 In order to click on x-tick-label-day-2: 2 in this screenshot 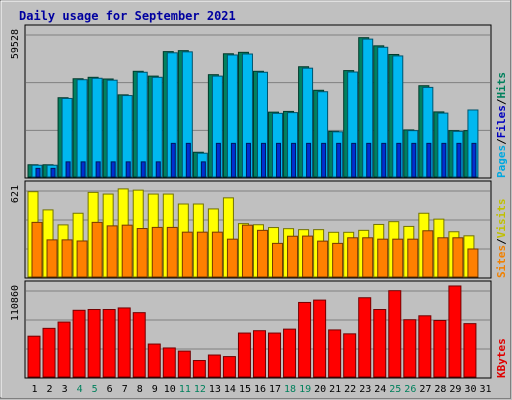, I will do `click(50, 389)`.